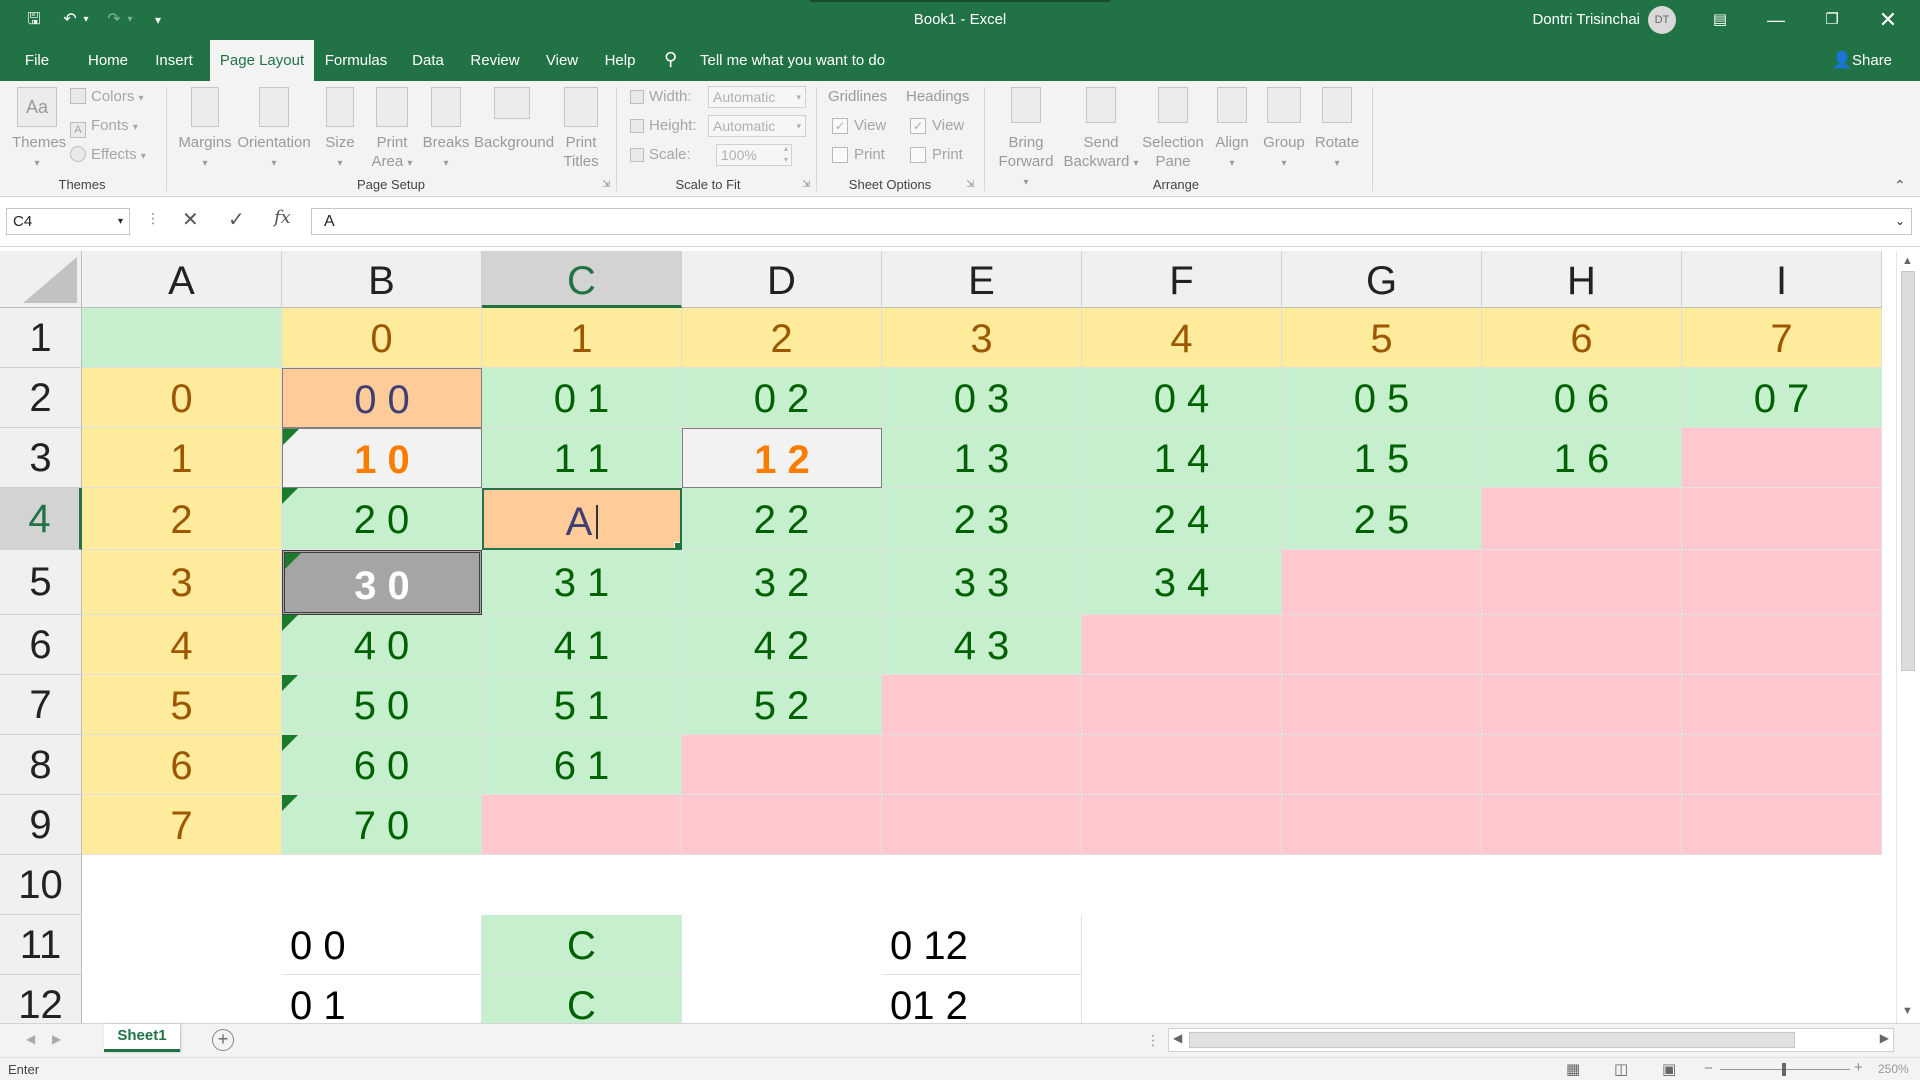  Describe the element at coordinates (41, 338) in the screenshot. I see `row-header-1: 1` at that location.